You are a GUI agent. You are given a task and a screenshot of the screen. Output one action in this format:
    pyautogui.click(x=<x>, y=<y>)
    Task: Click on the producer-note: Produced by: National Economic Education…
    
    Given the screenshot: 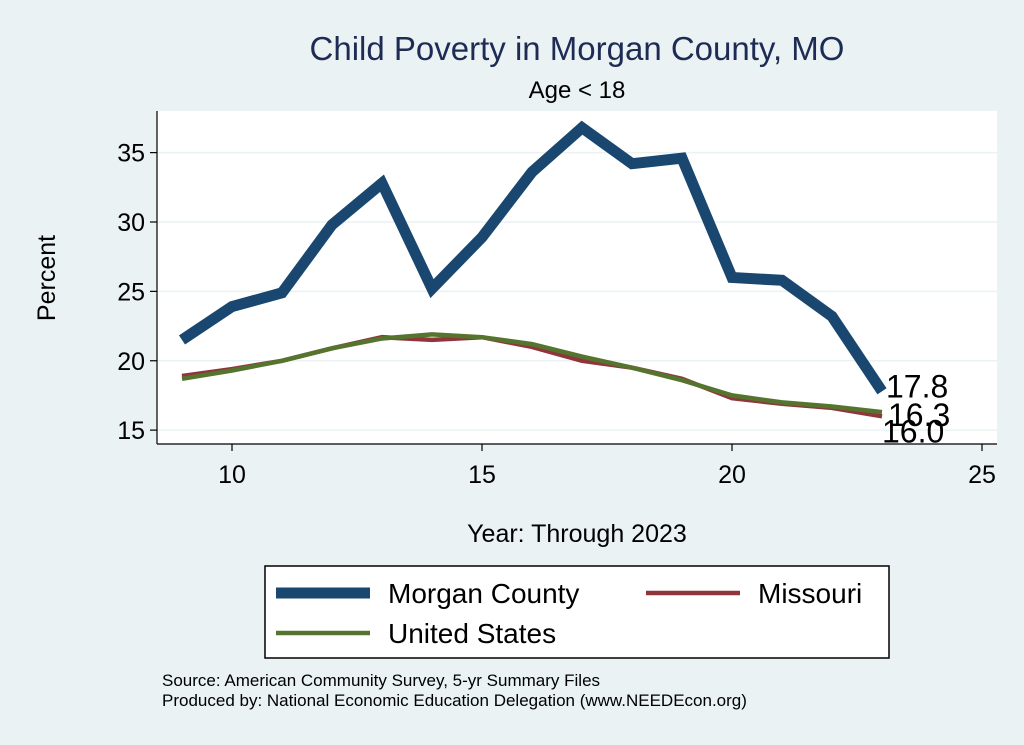 What is the action you would take?
    pyautogui.click(x=454, y=700)
    